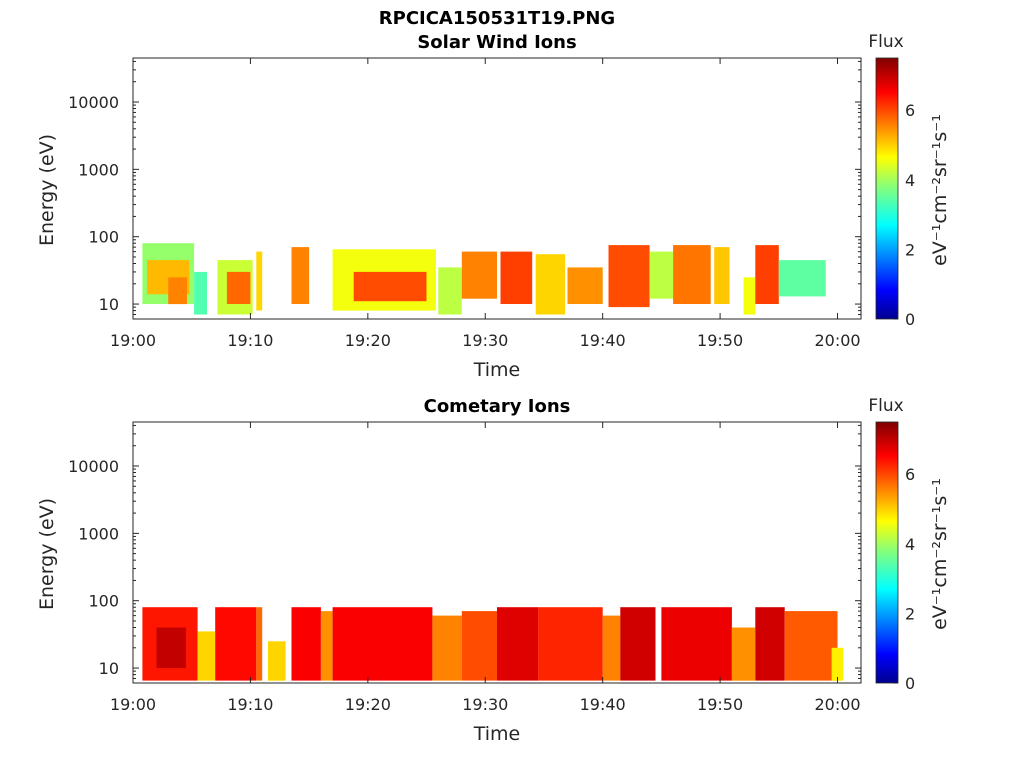  I want to click on figure-title: RPCICA150531T19.PNG, so click(497, 18).